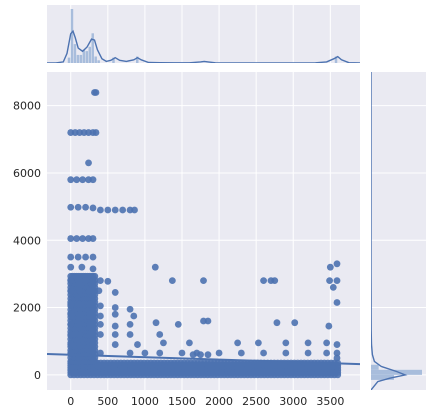  Describe the element at coordinates (203, 46) in the screenshot. I see `top-marginal-kde-line` at that location.